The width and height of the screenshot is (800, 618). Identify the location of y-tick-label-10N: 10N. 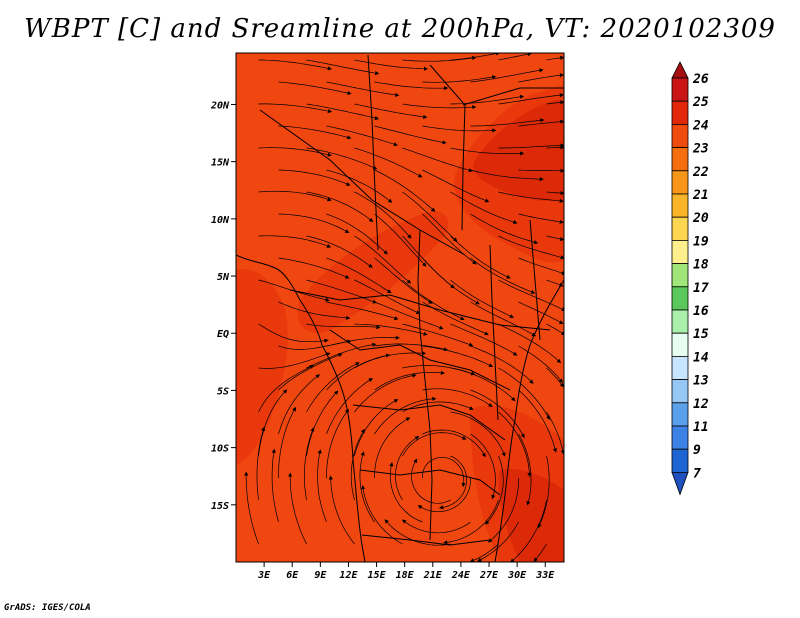
(220, 220).